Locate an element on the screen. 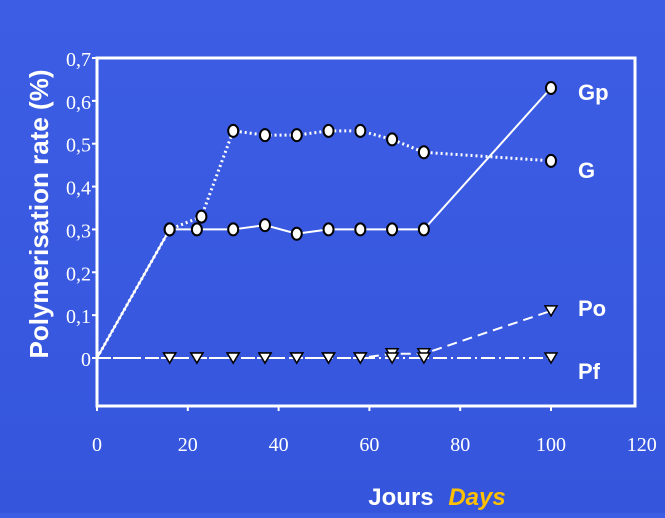  x-tick-label: 100 is located at coordinates (551, 445).